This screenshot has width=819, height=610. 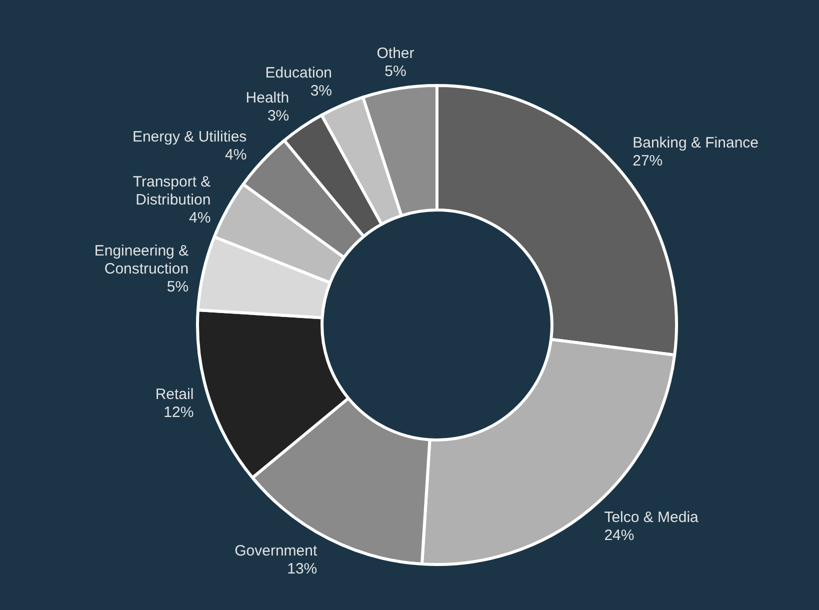 I want to click on slice-label: Other, so click(x=395, y=53).